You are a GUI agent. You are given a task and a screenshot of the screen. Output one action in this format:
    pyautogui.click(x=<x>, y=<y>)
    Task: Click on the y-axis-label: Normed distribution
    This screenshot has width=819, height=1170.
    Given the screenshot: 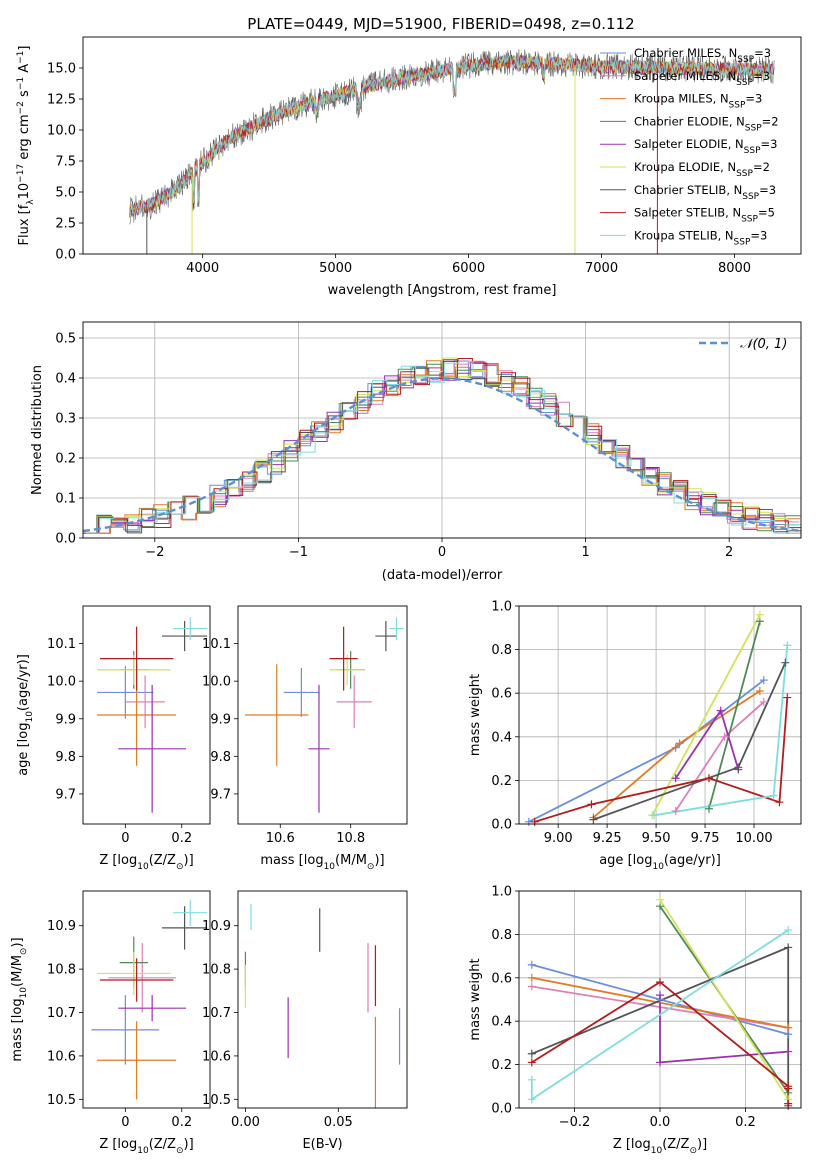 What is the action you would take?
    pyautogui.click(x=37, y=430)
    